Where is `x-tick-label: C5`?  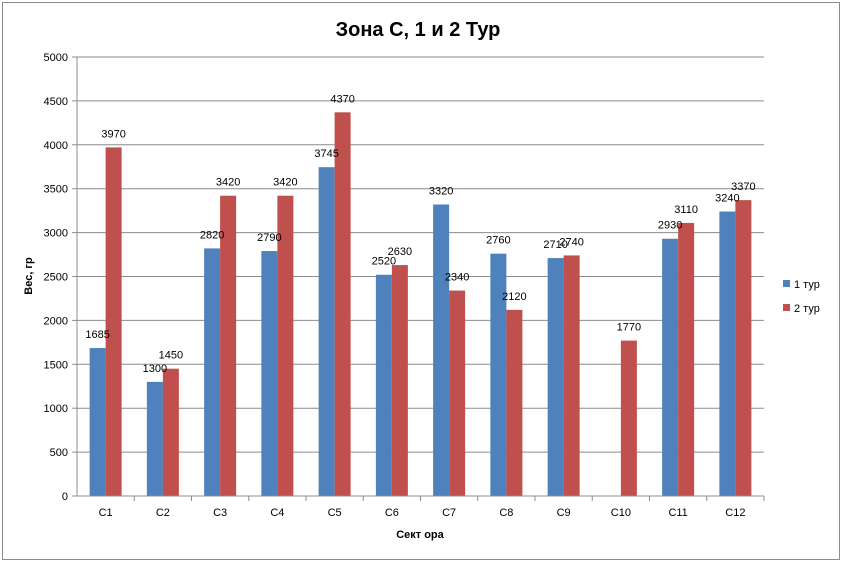 x-tick-label: C5 is located at coordinates (335, 513).